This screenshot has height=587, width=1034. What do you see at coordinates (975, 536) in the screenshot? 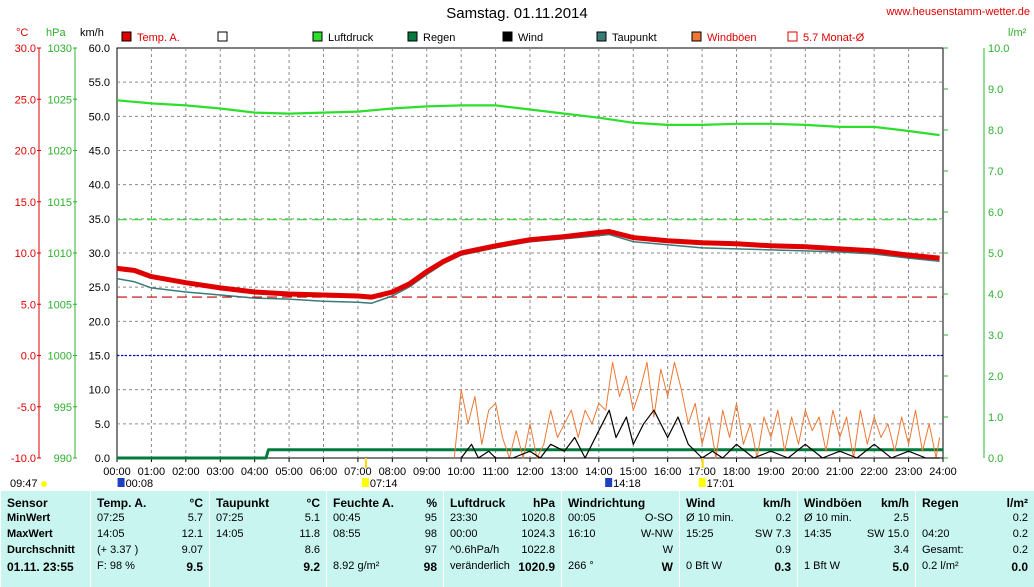
I see `stats-row: 04:20 0.2` at bounding box center [975, 536].